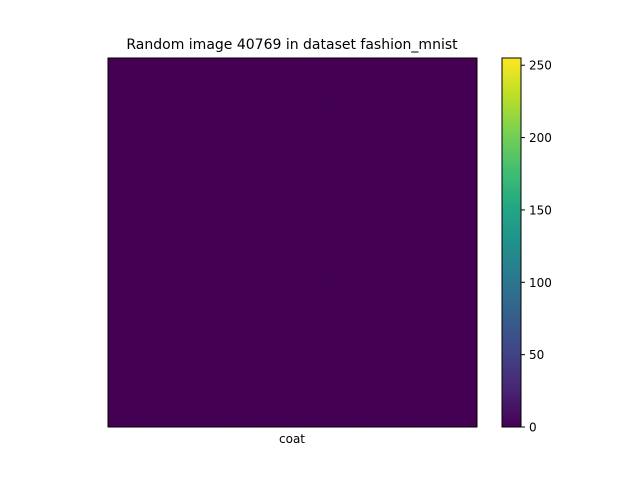 This screenshot has height=480, width=640. What do you see at coordinates (540, 138) in the screenshot?
I see `colorbar-tick-label: 200` at bounding box center [540, 138].